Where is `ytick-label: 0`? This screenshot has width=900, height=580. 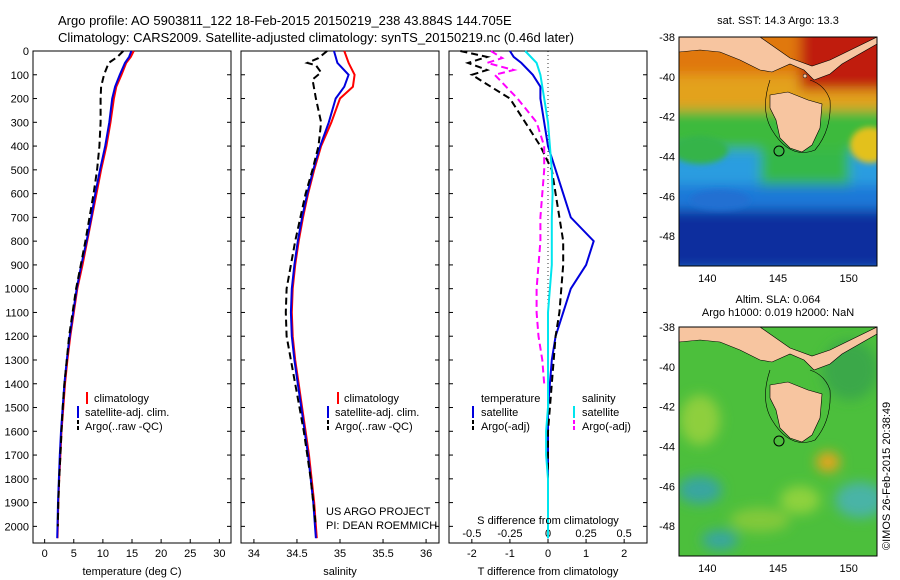
ytick-label: 0 is located at coordinates (26, 52).